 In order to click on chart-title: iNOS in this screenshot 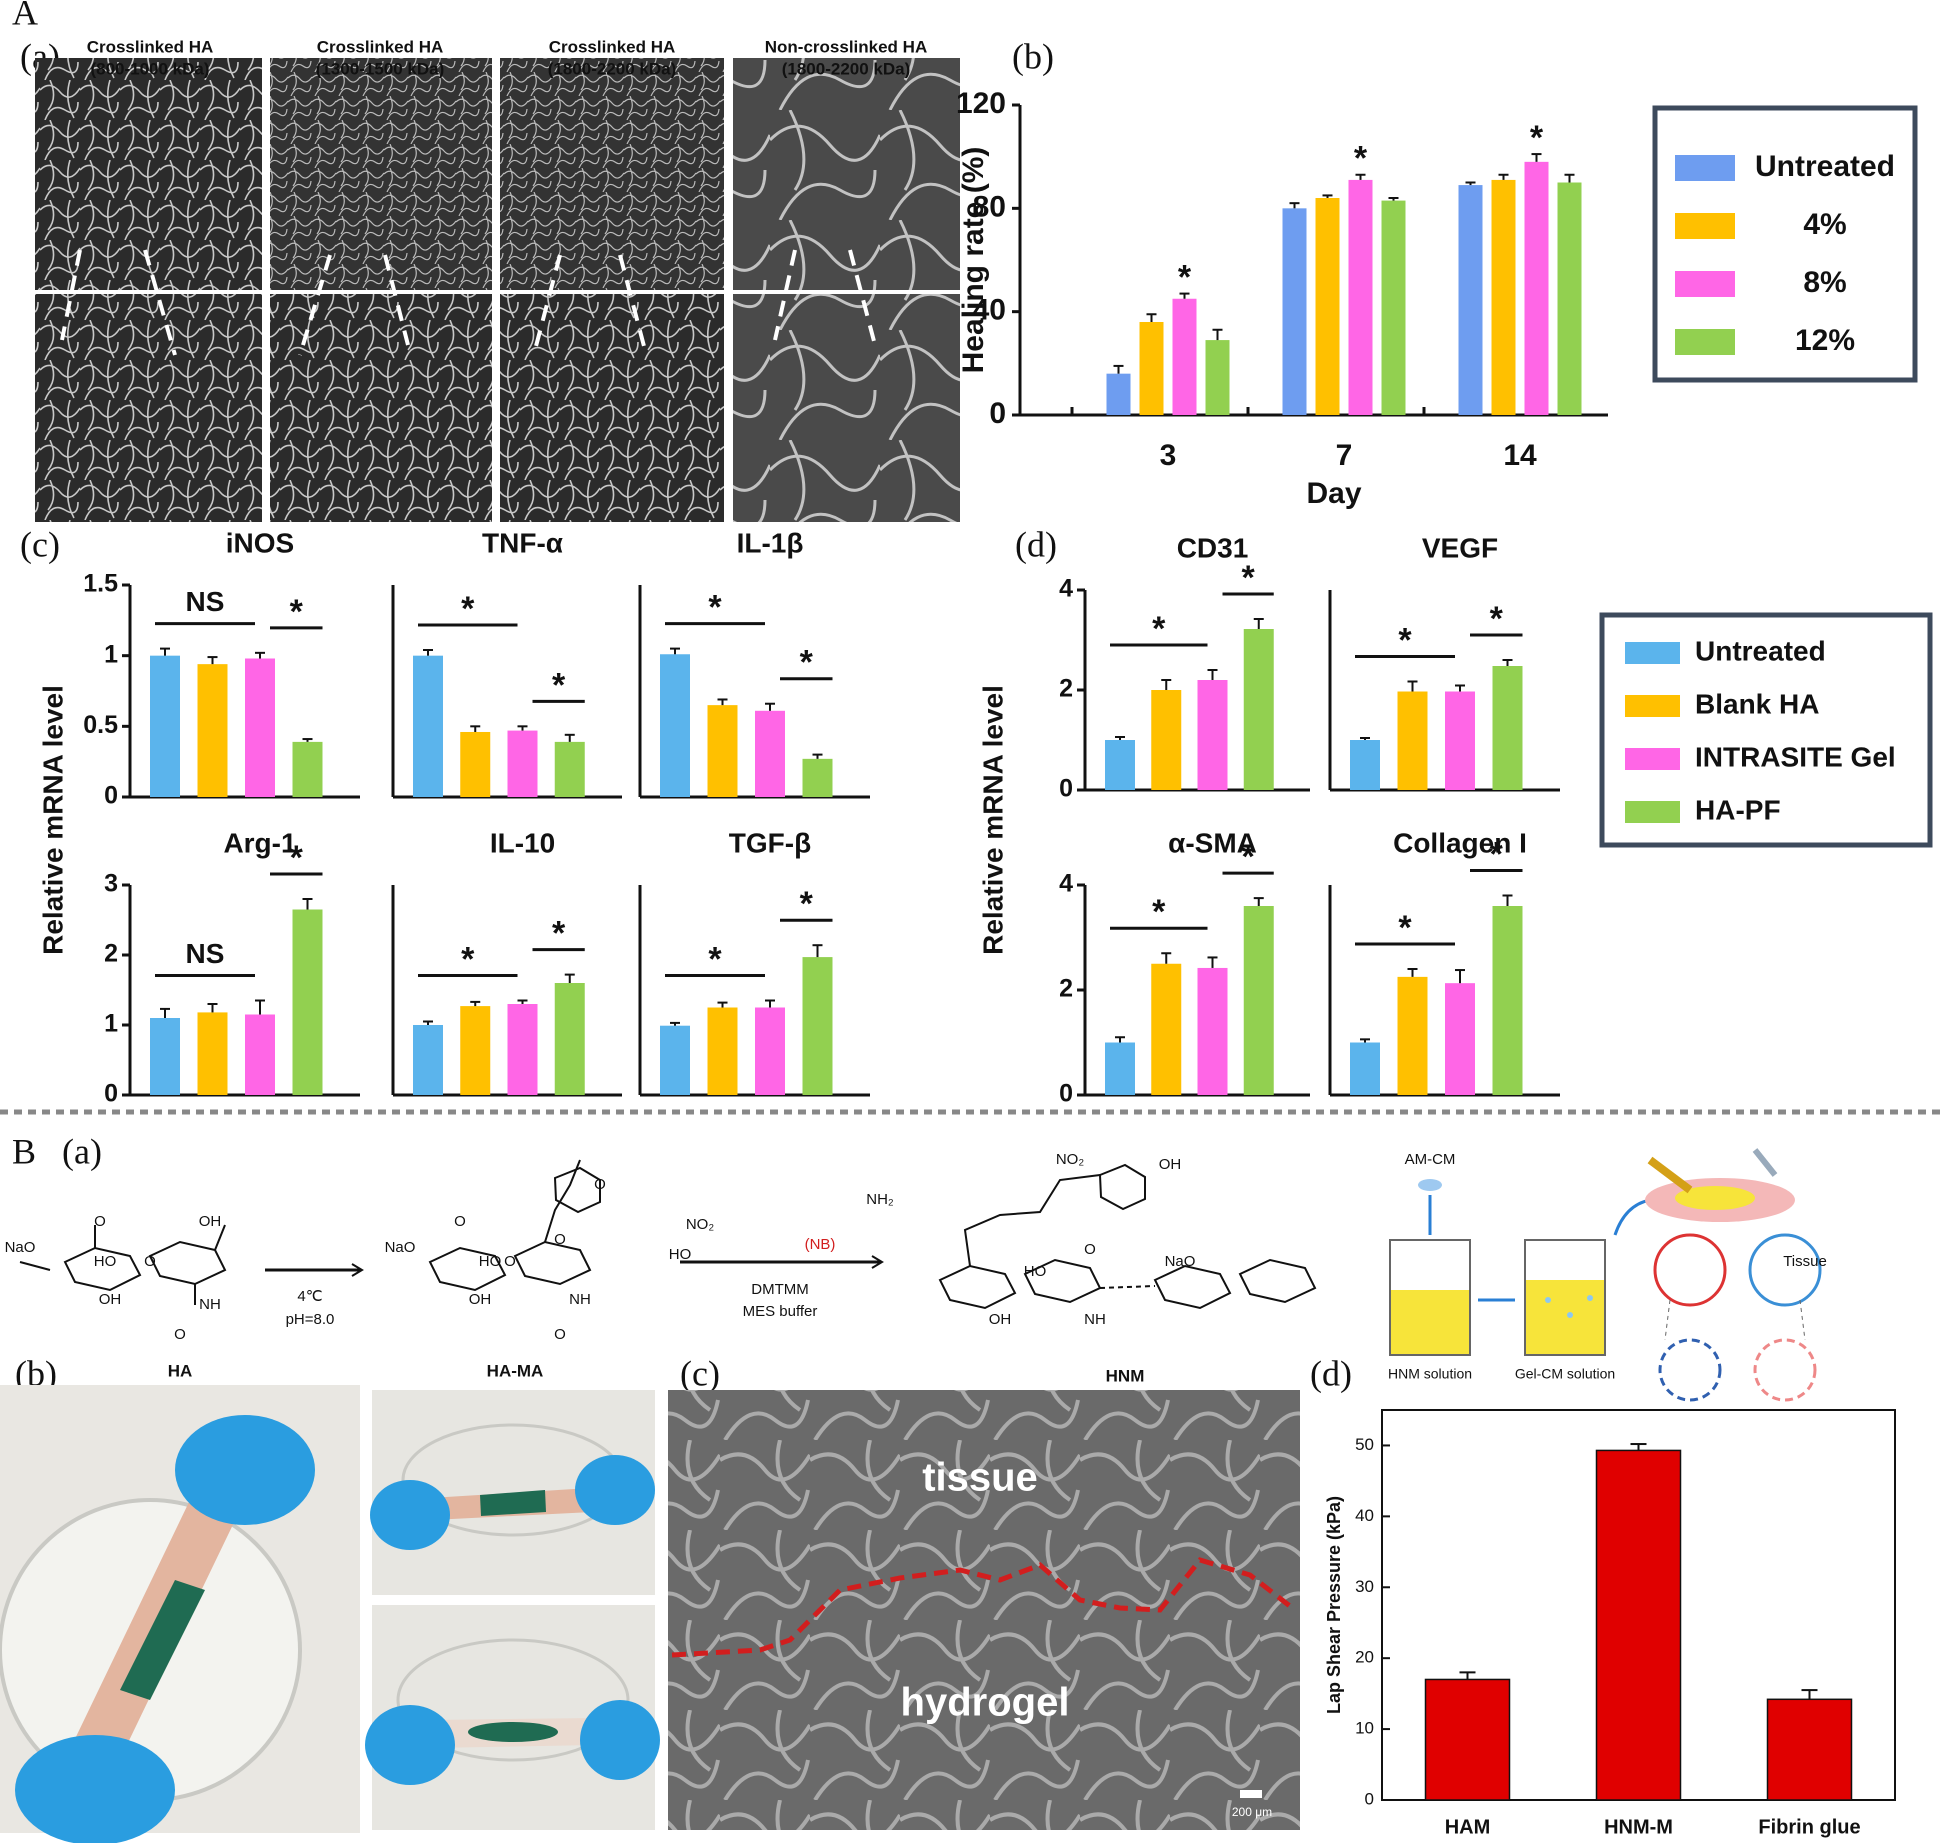, I will do `click(260, 542)`.